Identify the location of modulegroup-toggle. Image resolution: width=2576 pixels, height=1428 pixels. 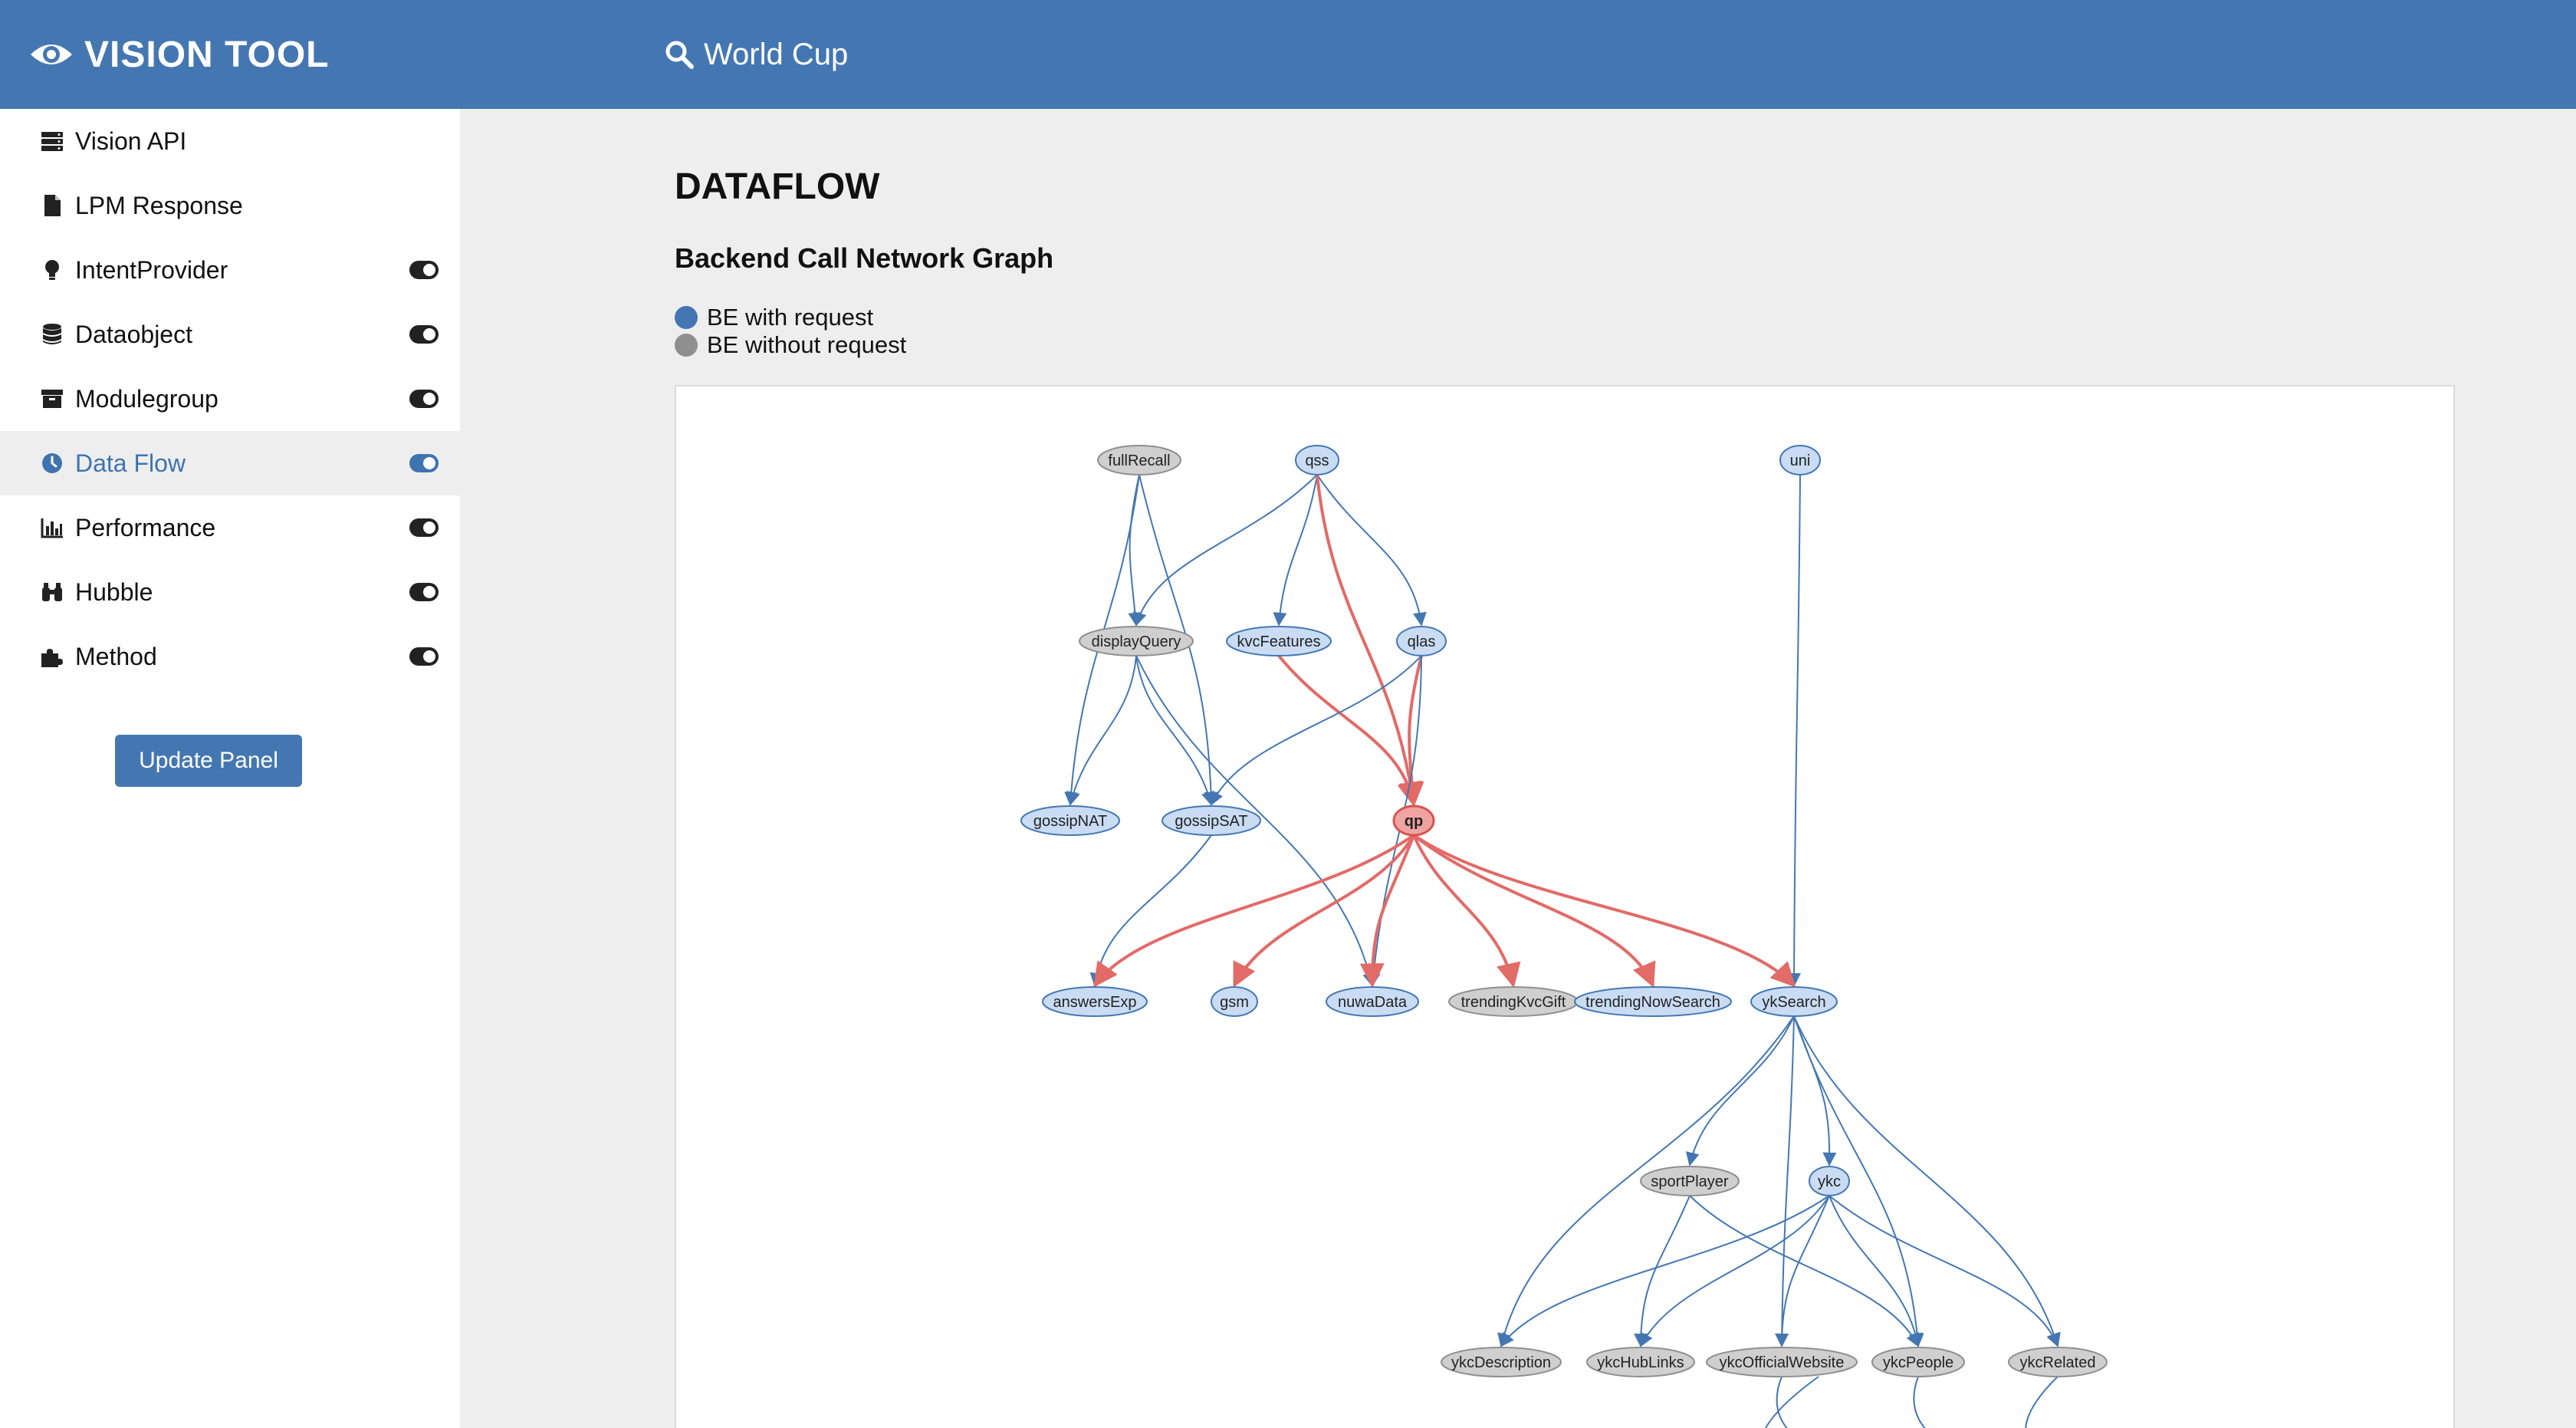
(424, 399).